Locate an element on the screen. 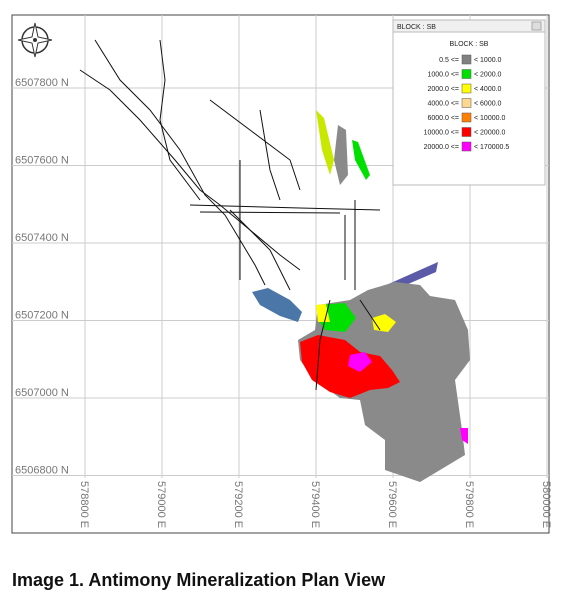  legend-from: 6000.0 <= is located at coordinates (443, 118).